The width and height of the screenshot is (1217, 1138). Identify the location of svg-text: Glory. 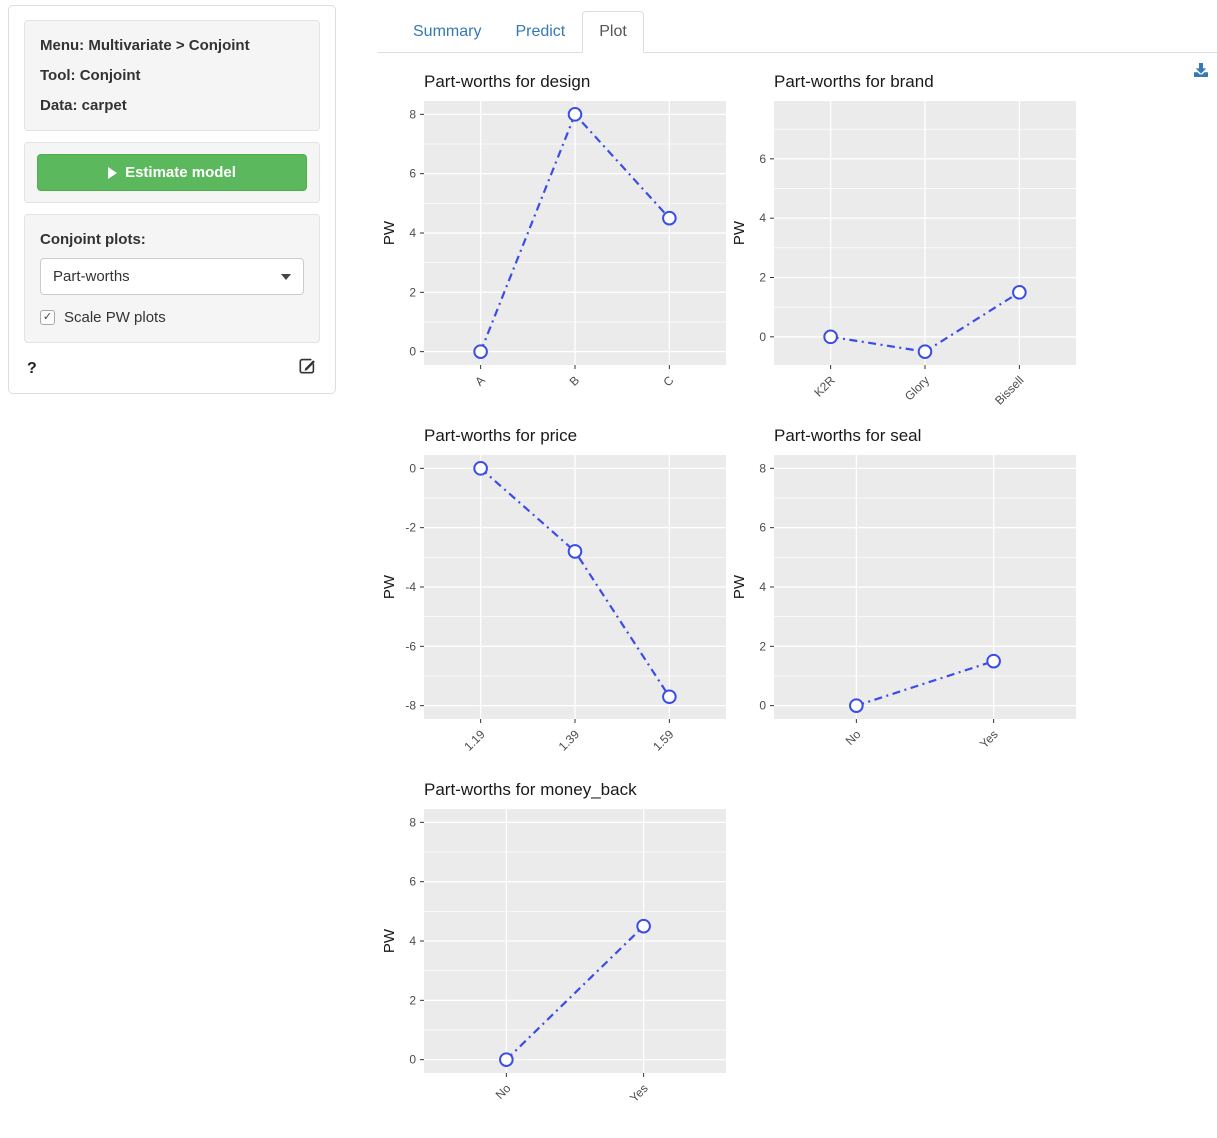
(917, 388).